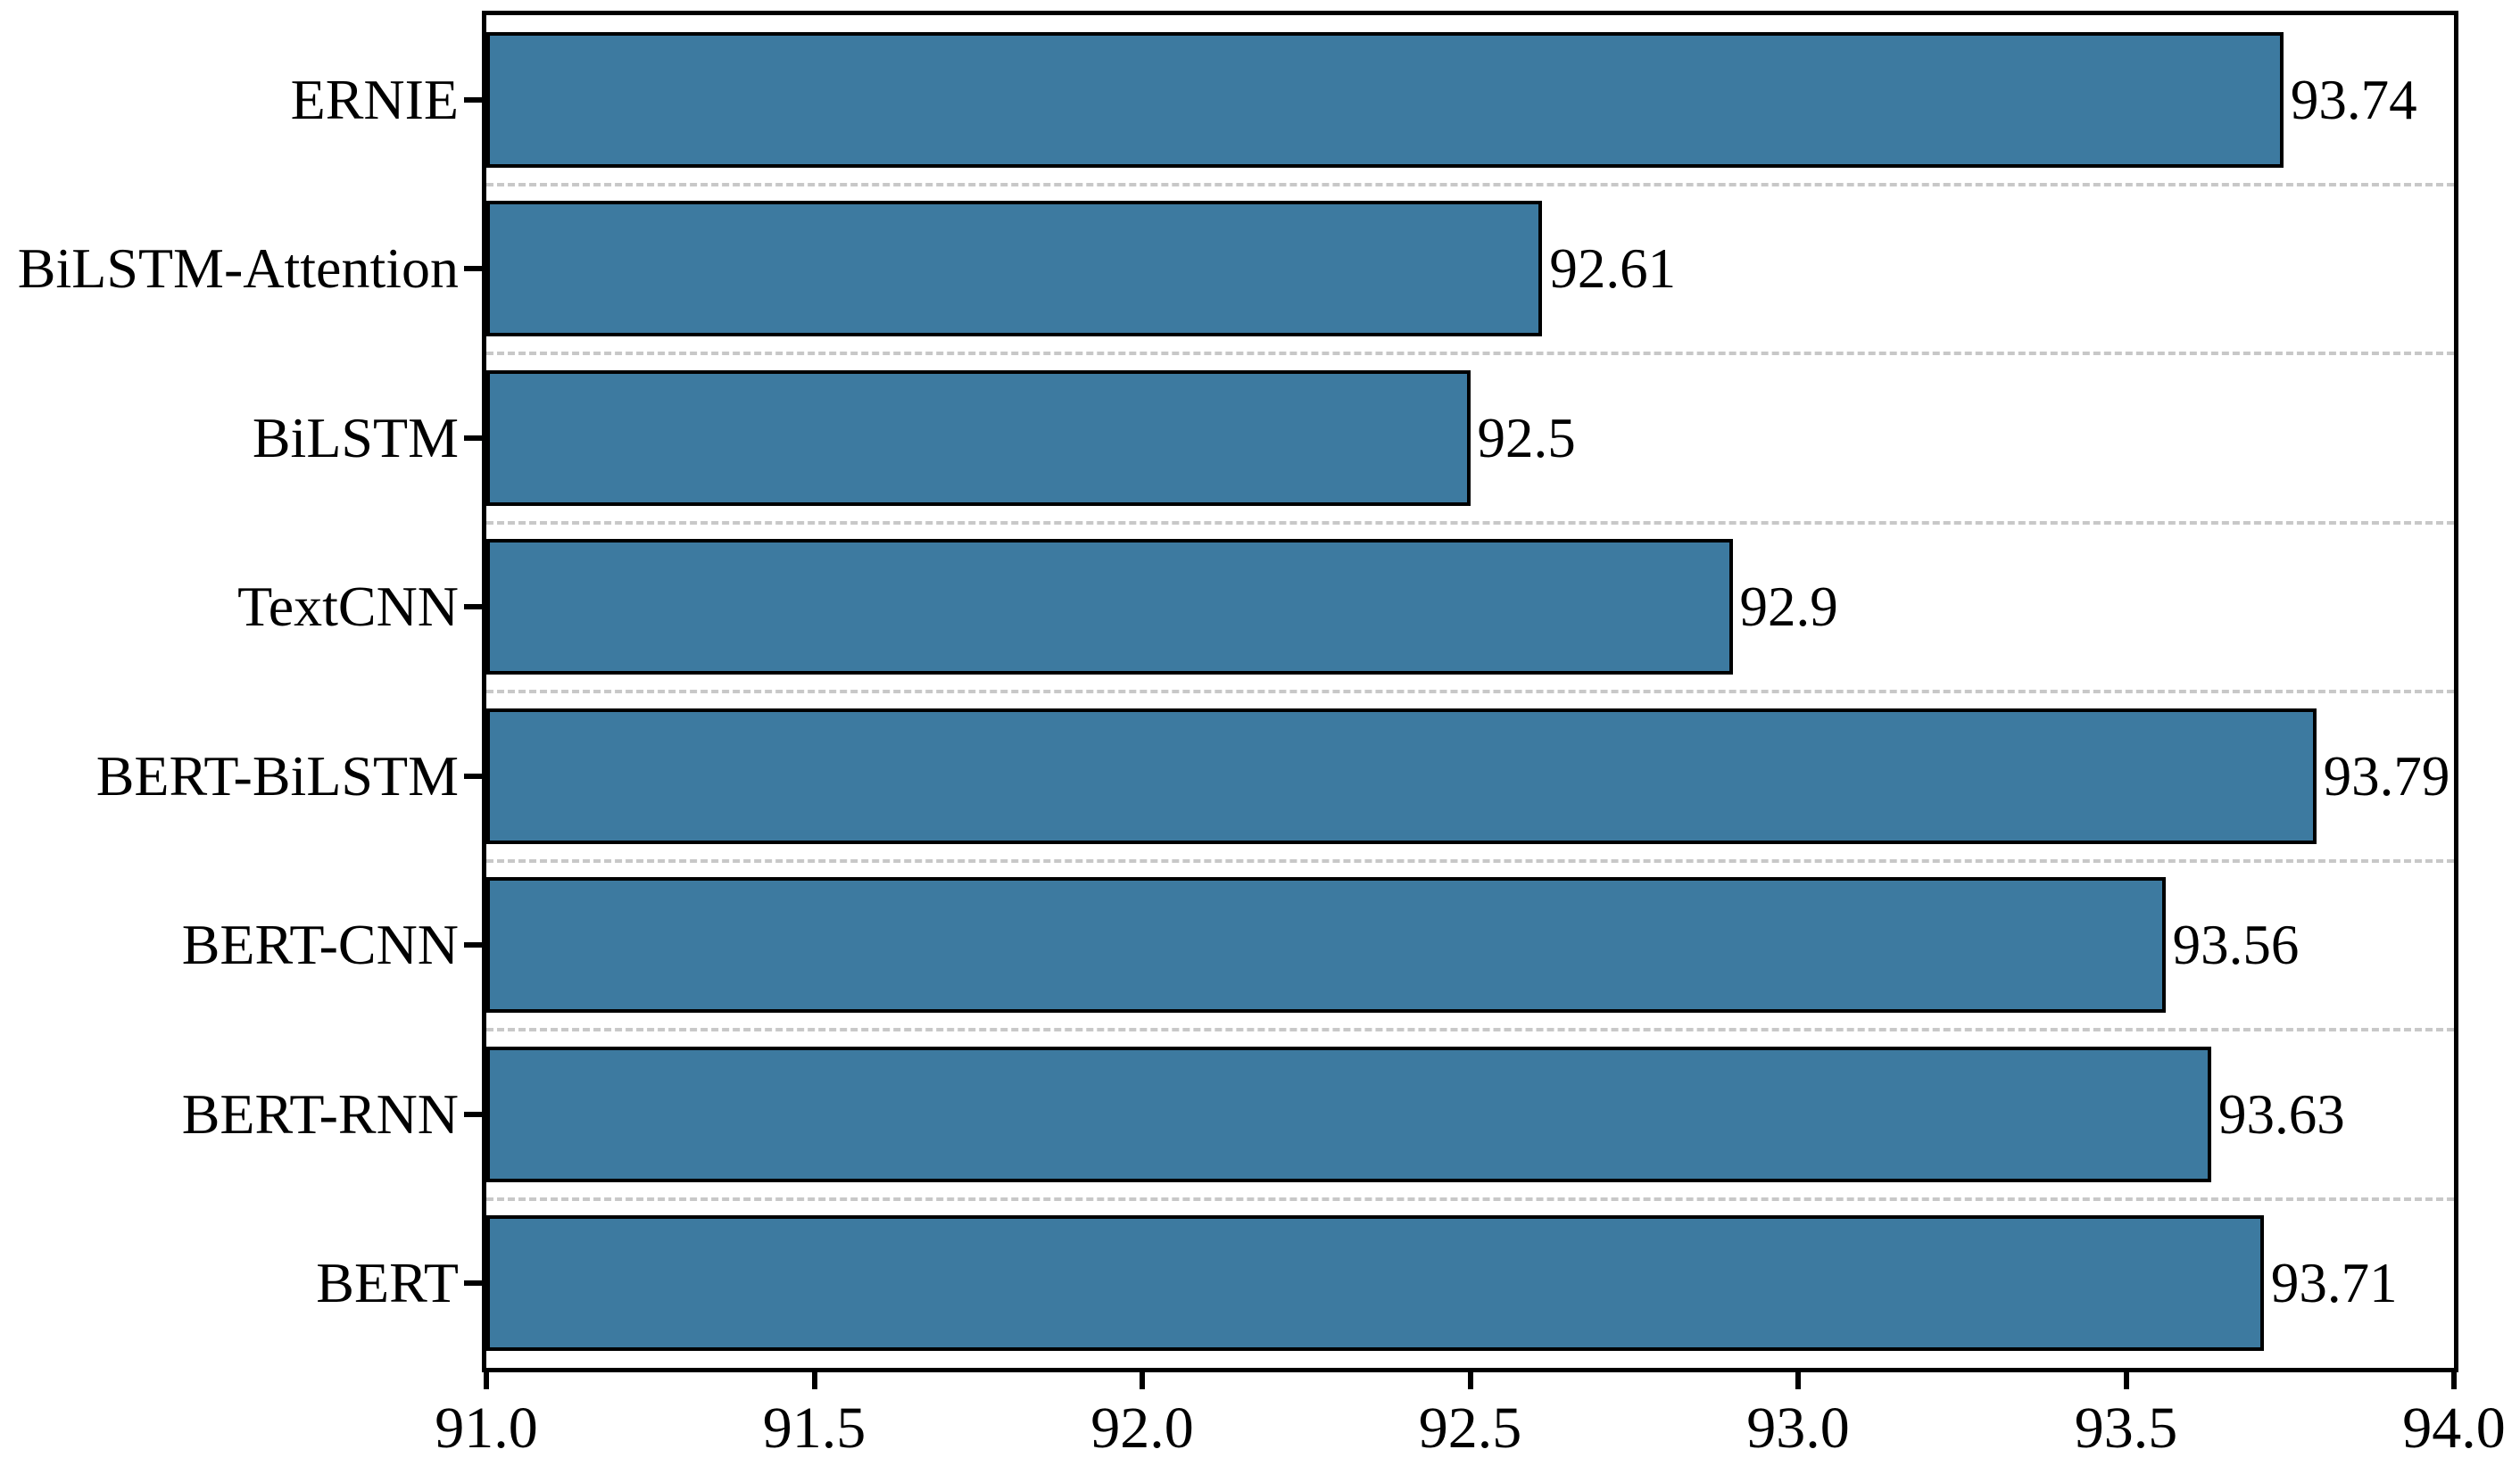 The width and height of the screenshot is (2520, 1466). Describe the element at coordinates (1142, 1428) in the screenshot. I see `x-axis-tick-label: 92.0` at that location.